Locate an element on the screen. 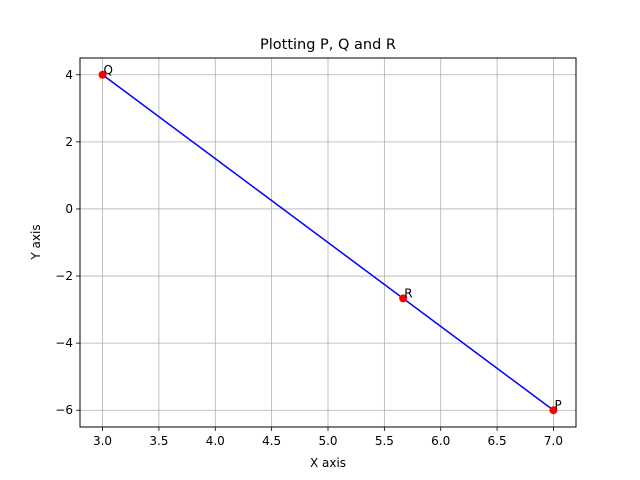 This screenshot has height=480, width=640. y-tick-label: −4 is located at coordinates (64, 343).